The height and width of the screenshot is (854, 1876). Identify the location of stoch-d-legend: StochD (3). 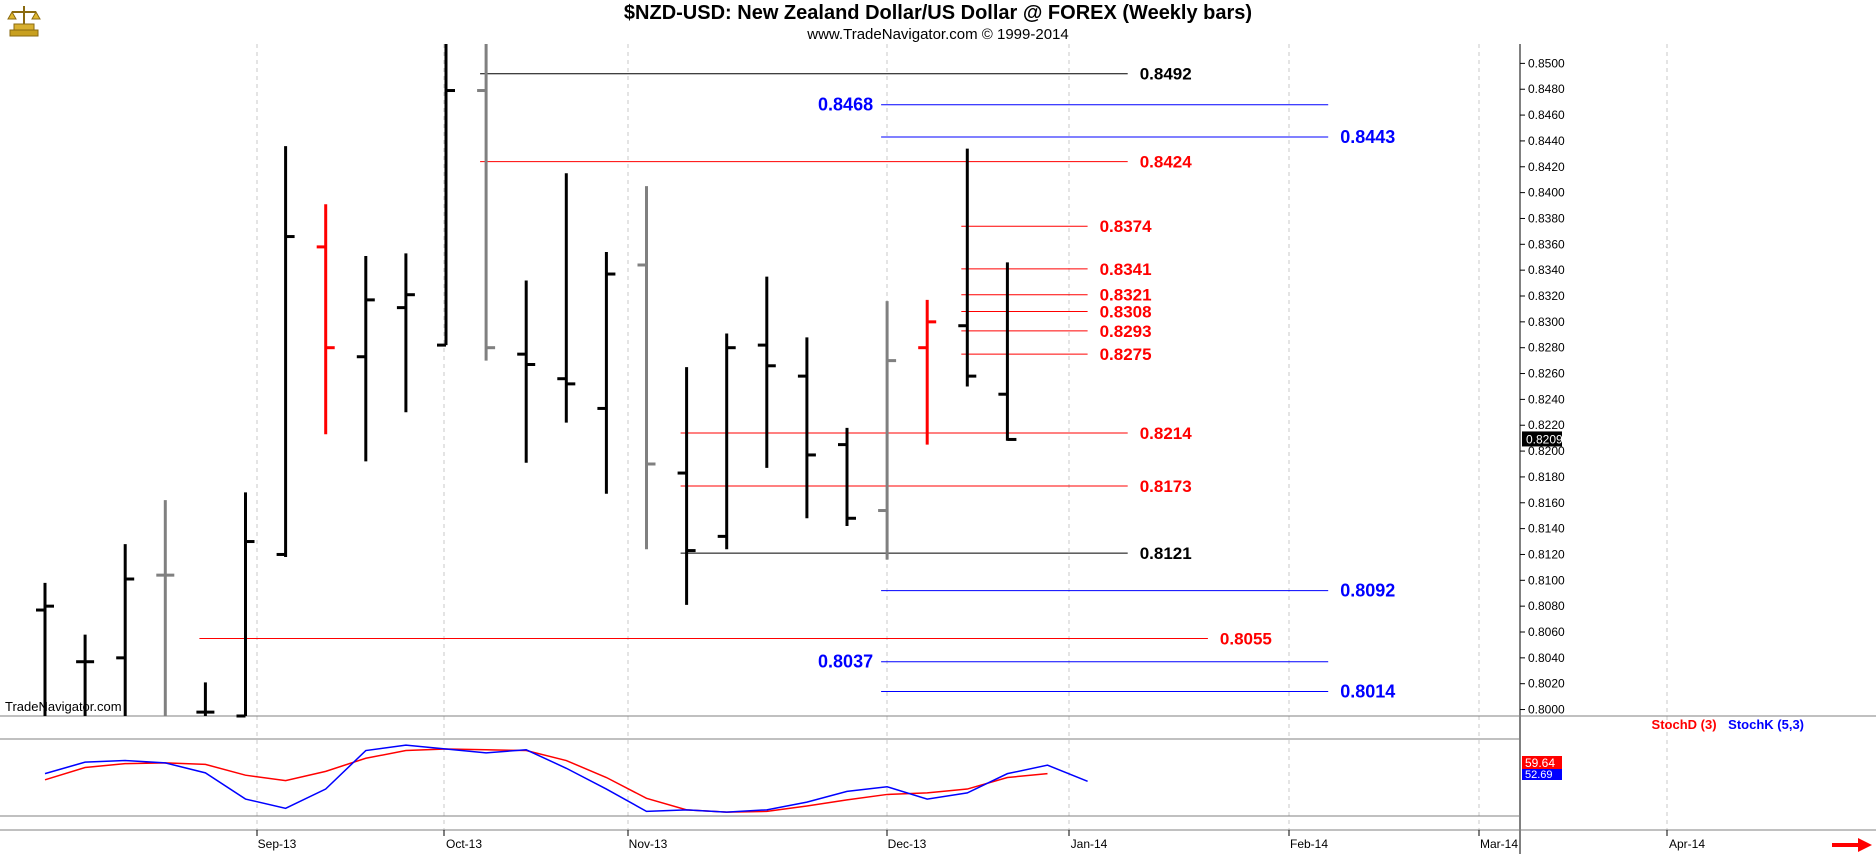
(1684, 724).